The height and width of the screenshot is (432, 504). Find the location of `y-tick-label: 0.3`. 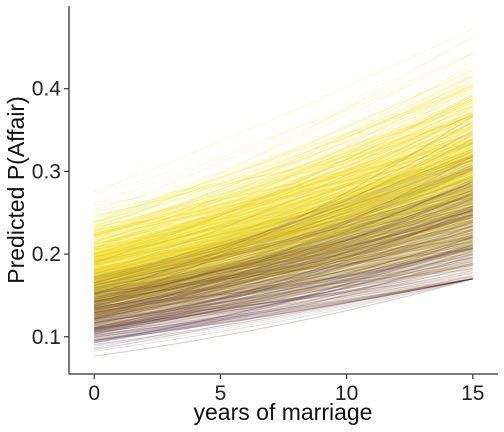

y-tick-label: 0.3 is located at coordinates (46, 171).